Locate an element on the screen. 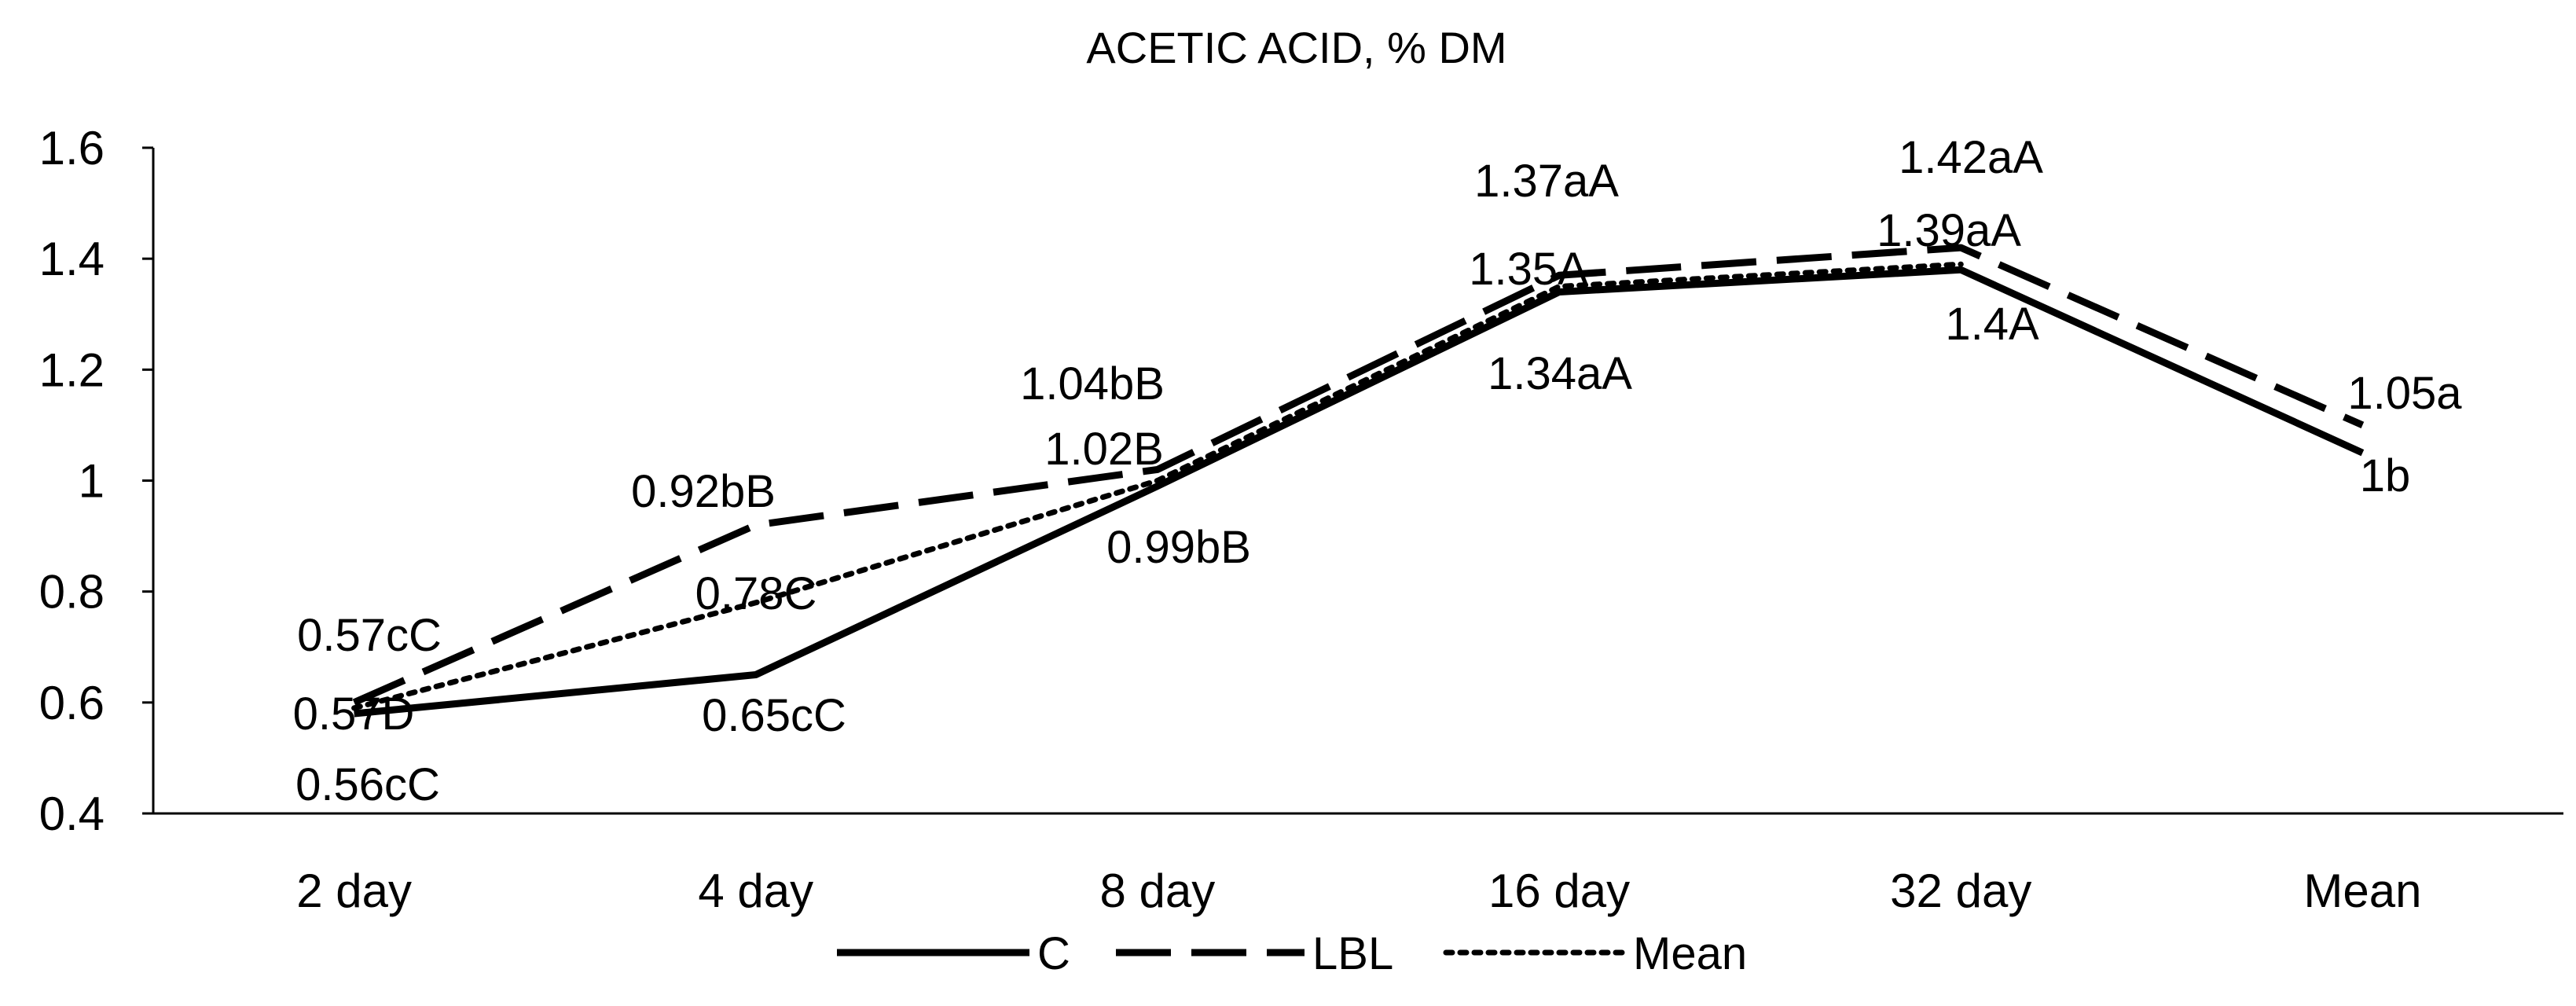 The height and width of the screenshot is (1006, 2576). data-label-lbl: 1.05a is located at coordinates (2404, 393).